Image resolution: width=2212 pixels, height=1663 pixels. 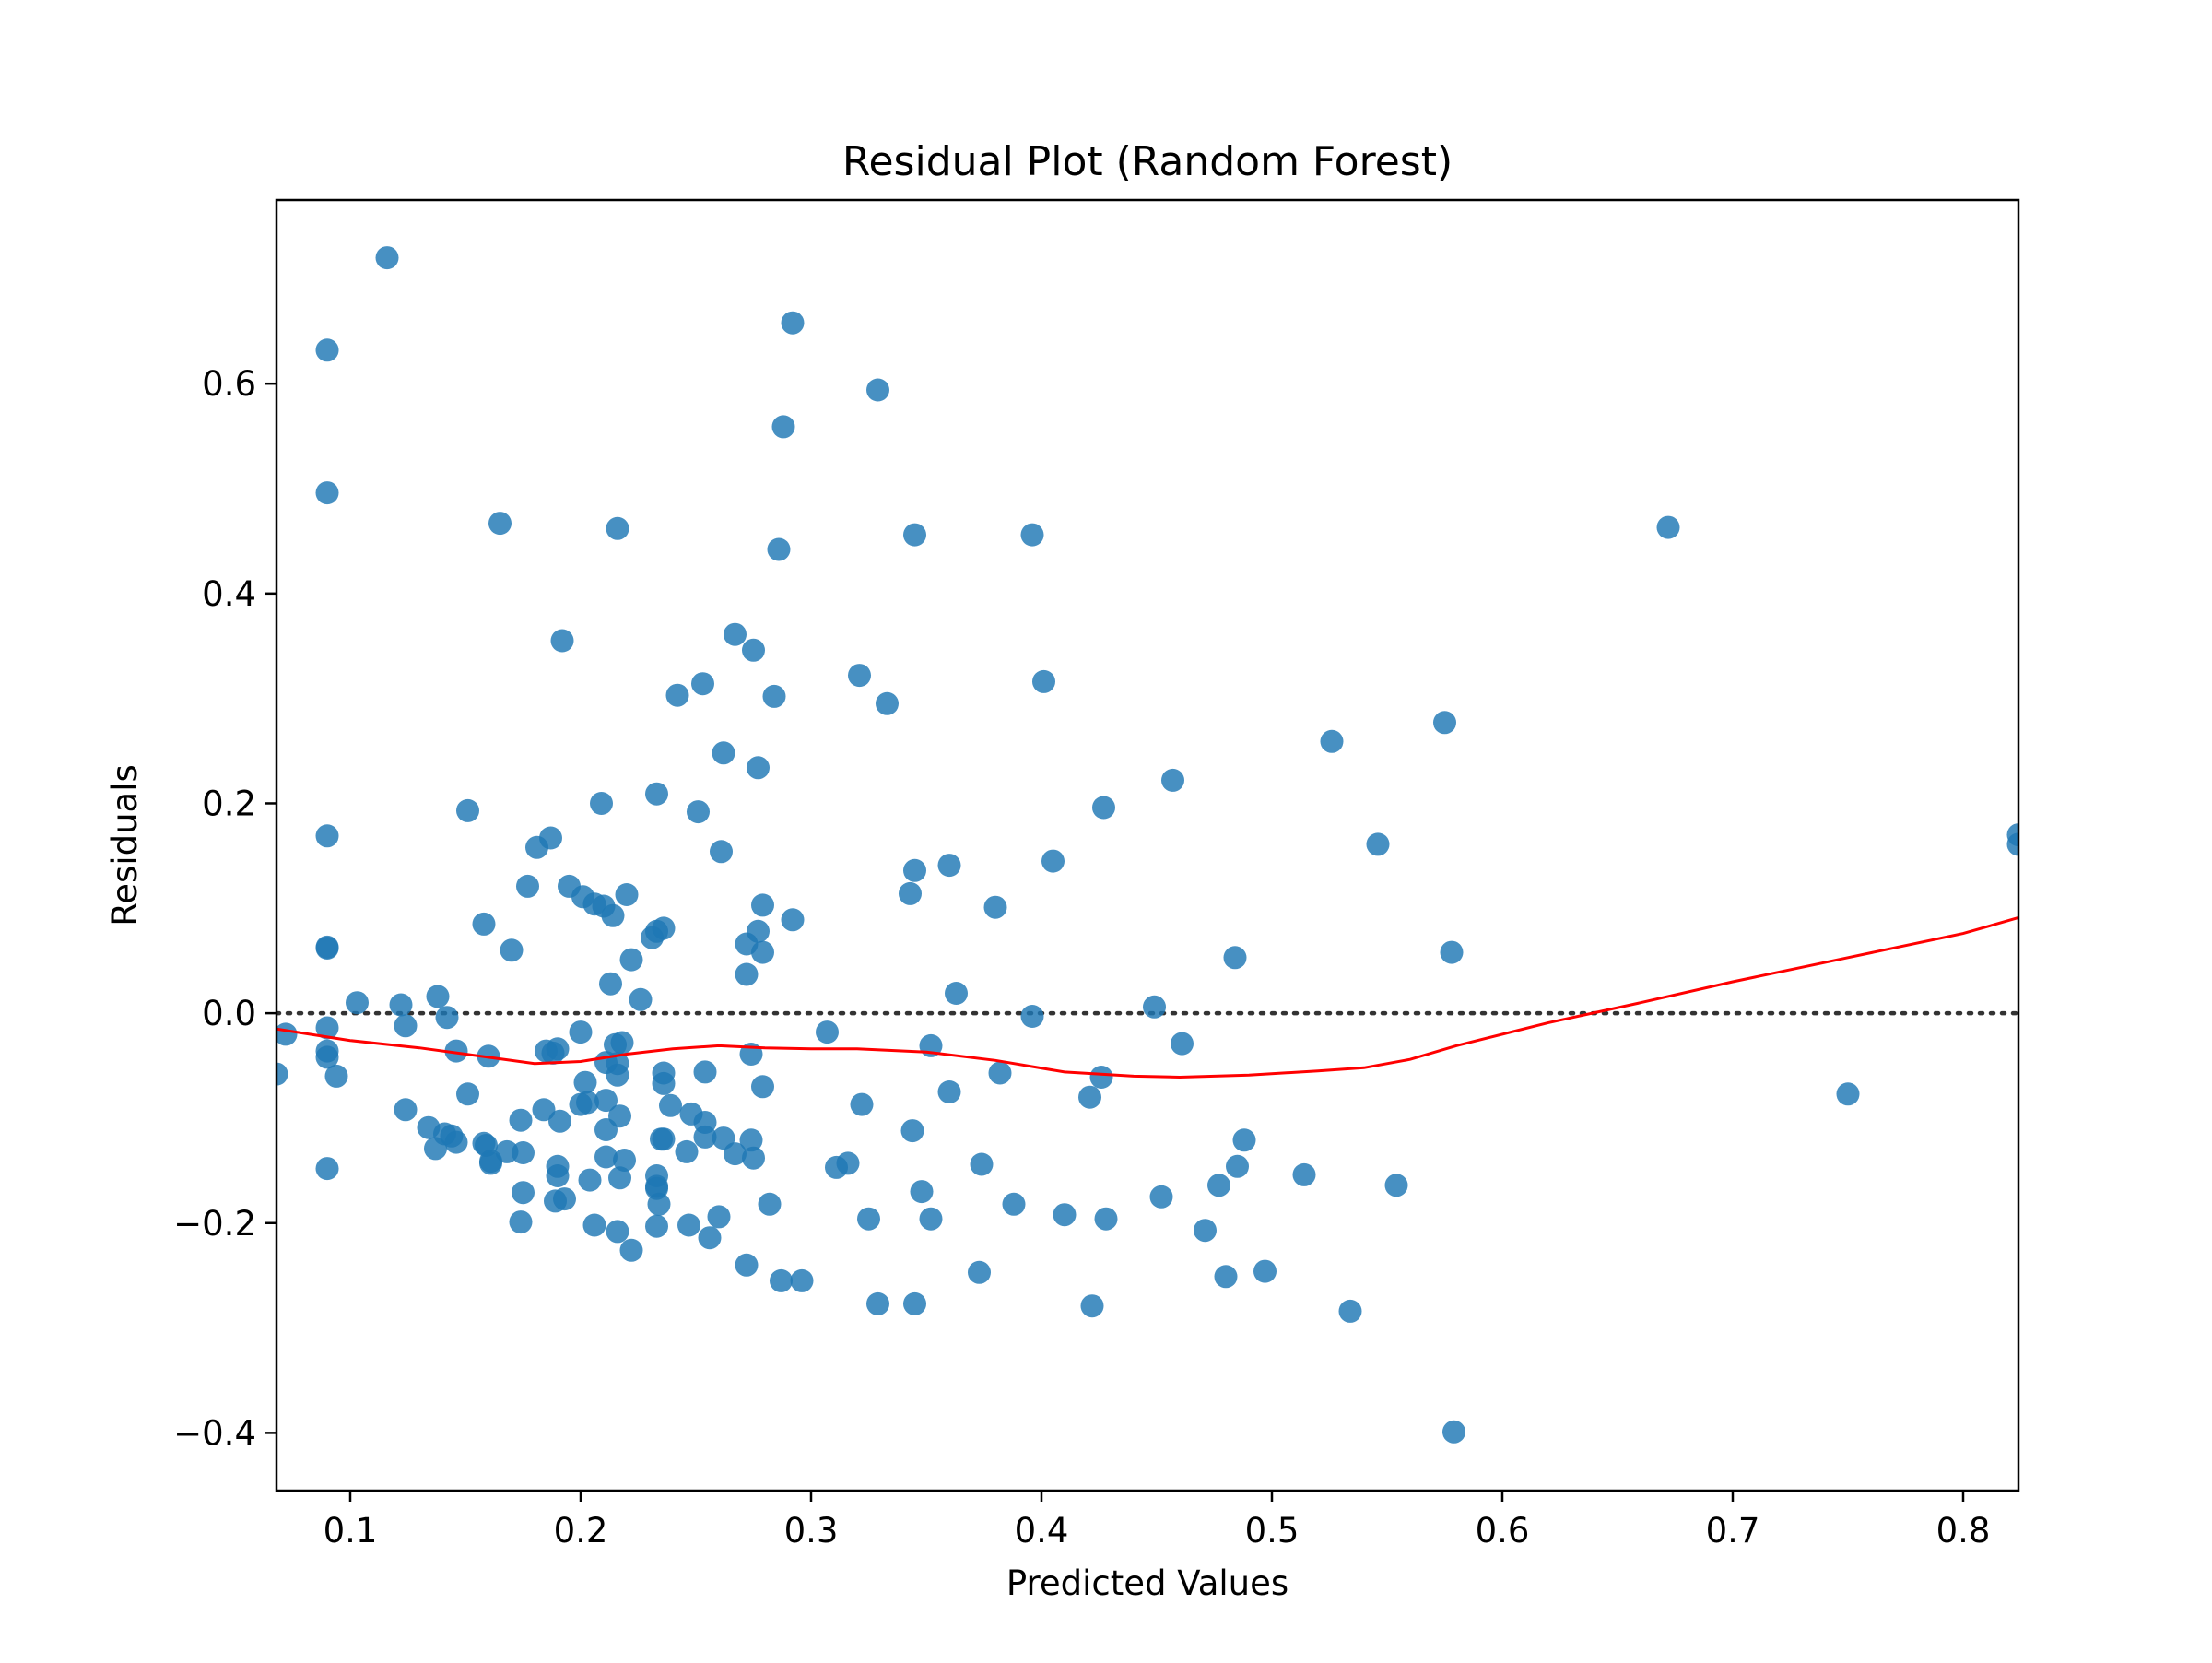 What do you see at coordinates (1147, 1583) in the screenshot?
I see `x-axis-label: Predicted Values` at bounding box center [1147, 1583].